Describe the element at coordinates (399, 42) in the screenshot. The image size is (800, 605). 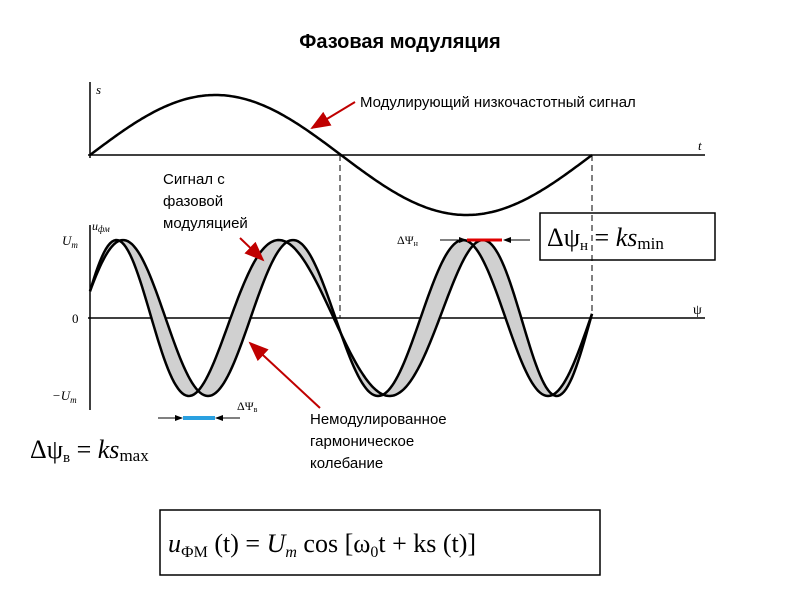
I see `title: Фазовая модуляция` at that location.